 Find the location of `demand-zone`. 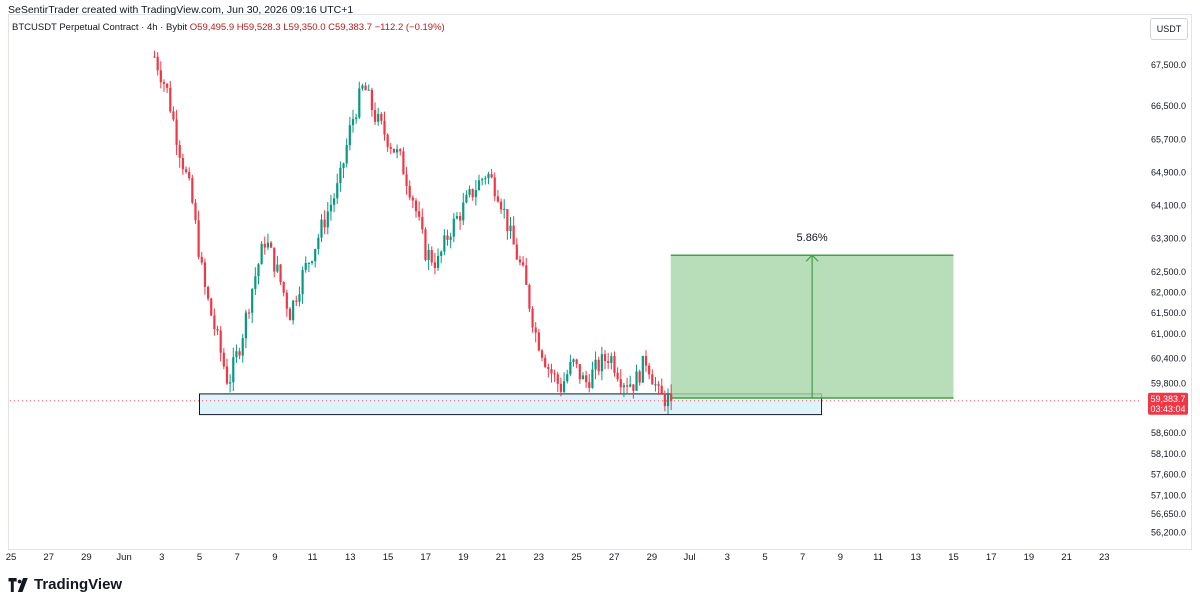

demand-zone is located at coordinates (511, 404).